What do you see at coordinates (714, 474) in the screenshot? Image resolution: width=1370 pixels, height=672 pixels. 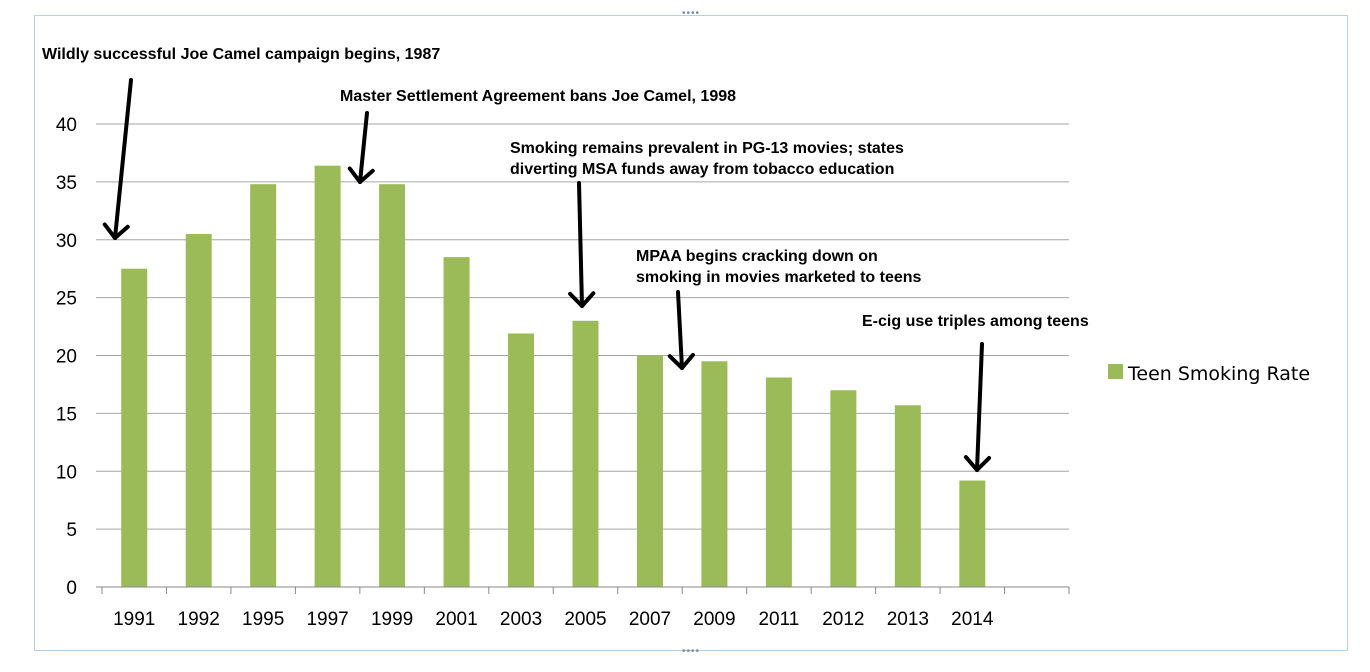 I see `bar-2009` at bounding box center [714, 474].